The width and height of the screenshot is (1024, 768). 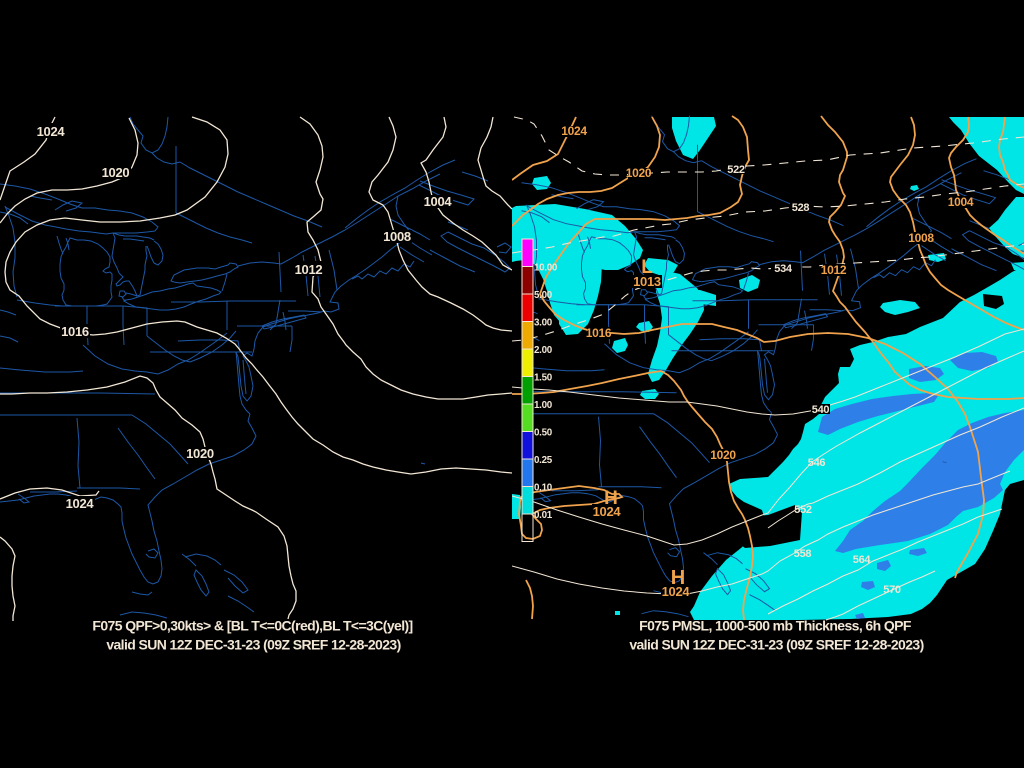 I want to click on svg-text: 0.50, so click(x=543, y=433).